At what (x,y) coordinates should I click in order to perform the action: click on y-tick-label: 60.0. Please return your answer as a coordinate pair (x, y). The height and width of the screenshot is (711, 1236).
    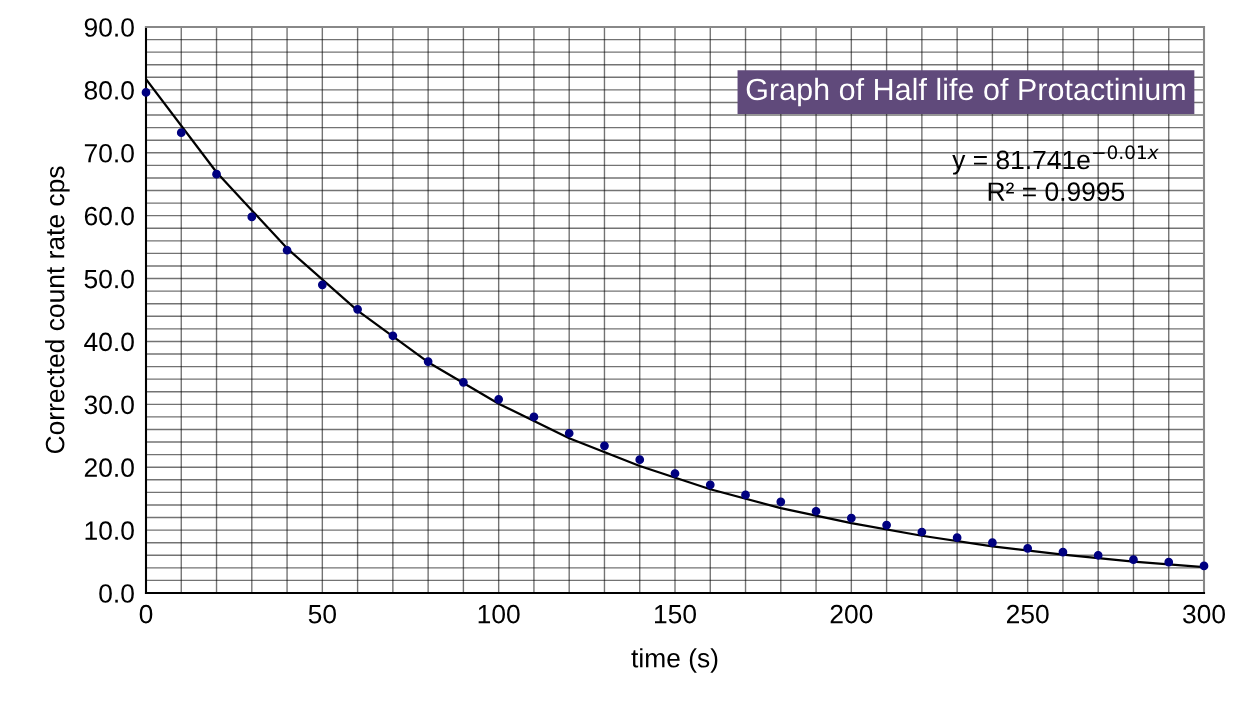
    Looking at the image, I should click on (109, 216).